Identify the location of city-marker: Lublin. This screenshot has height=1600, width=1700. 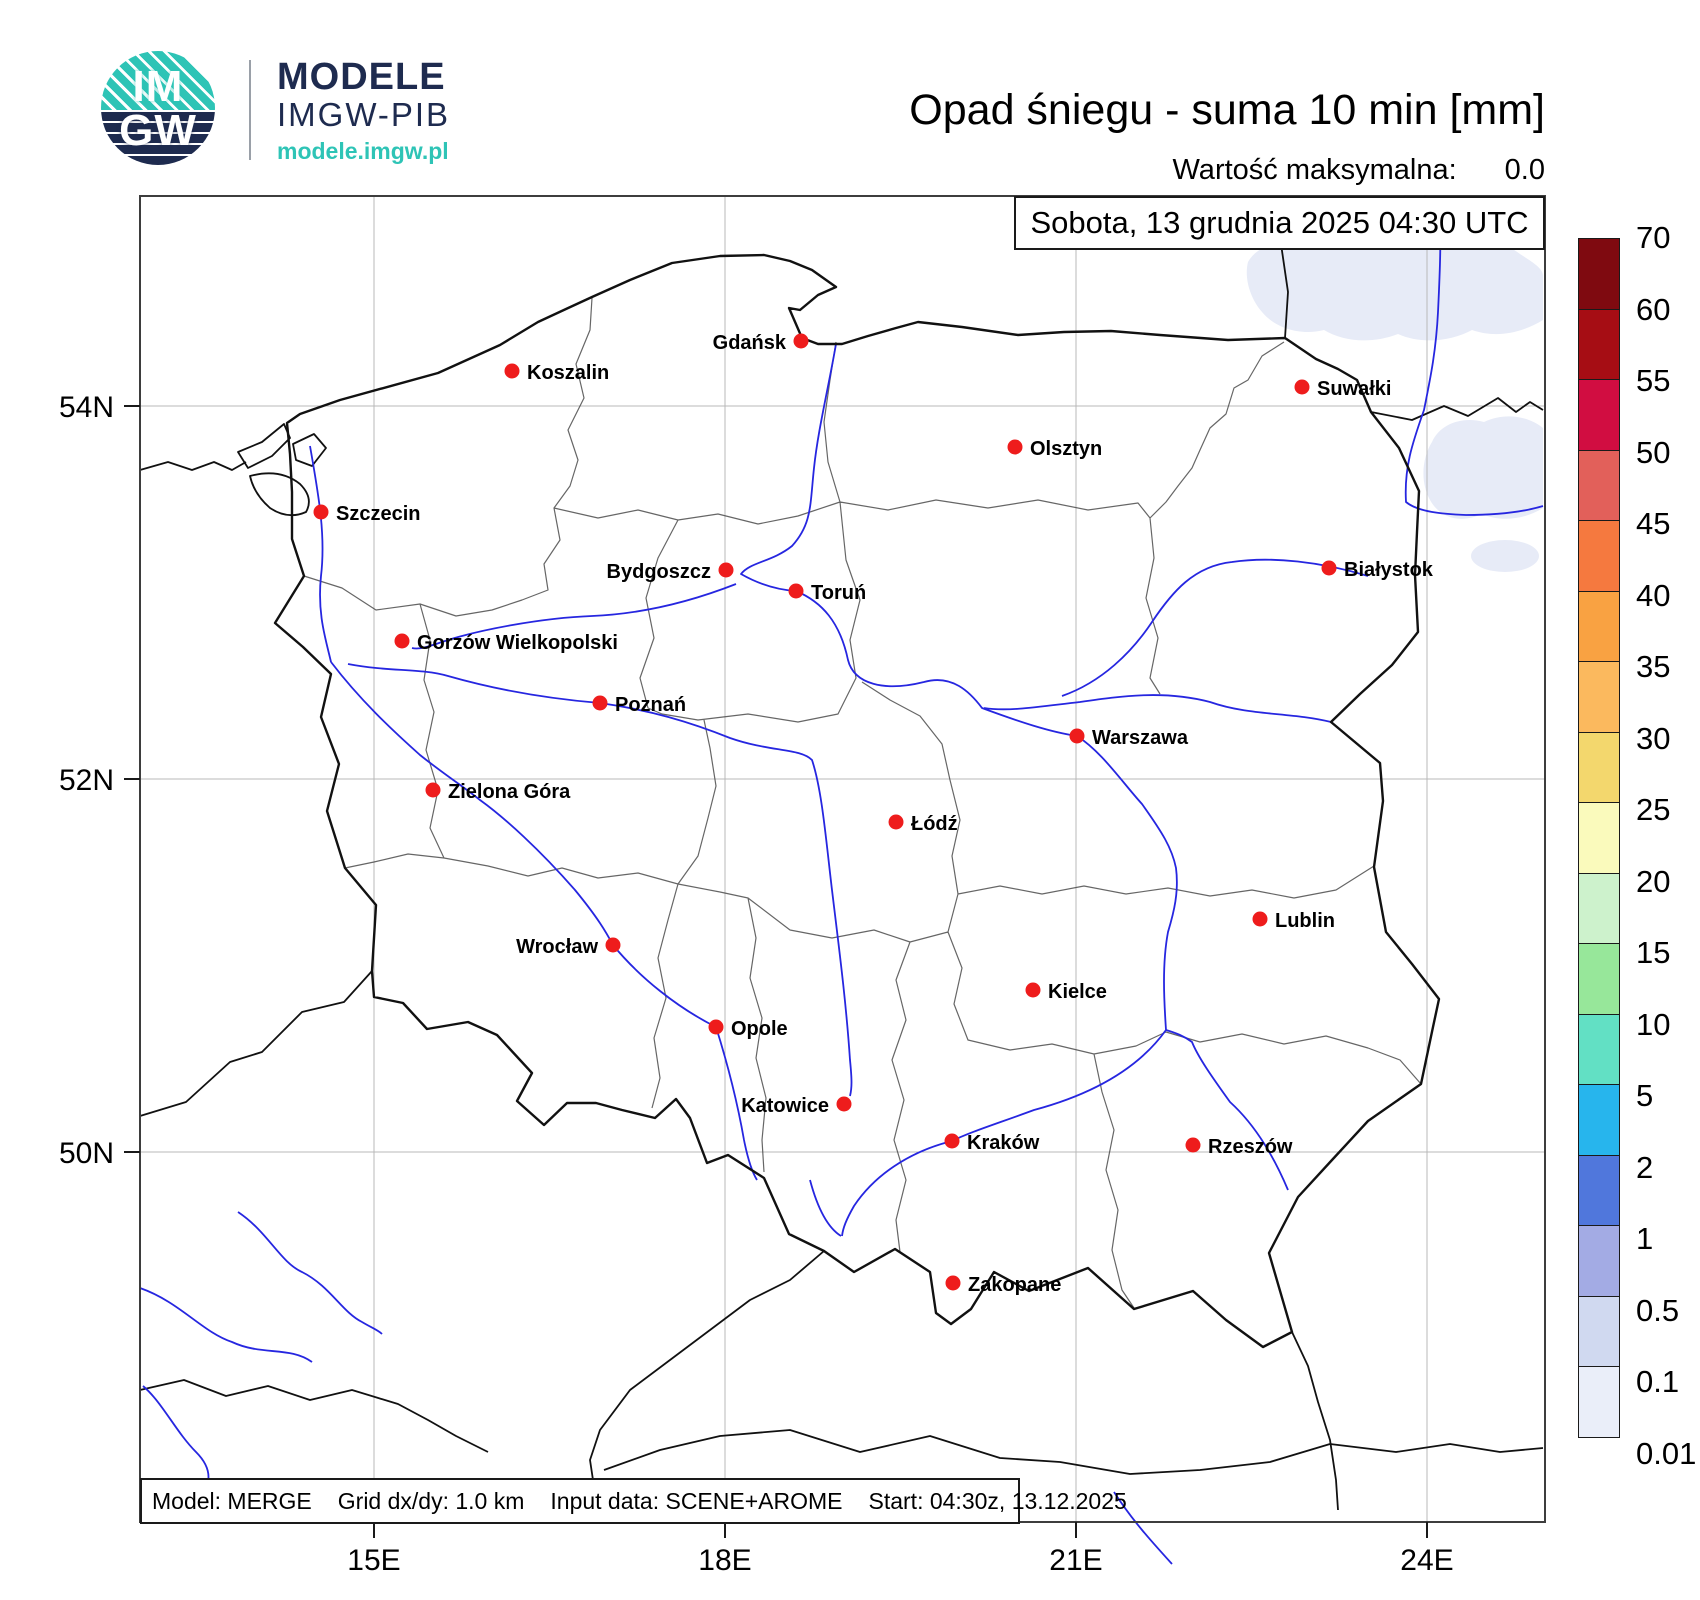
(1293, 921).